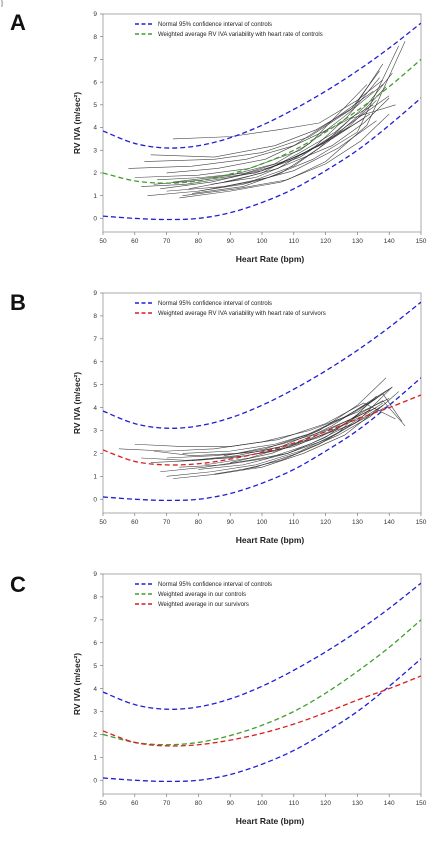  Describe the element at coordinates (95, 219) in the screenshot. I see `y-tick-label: 0` at that location.